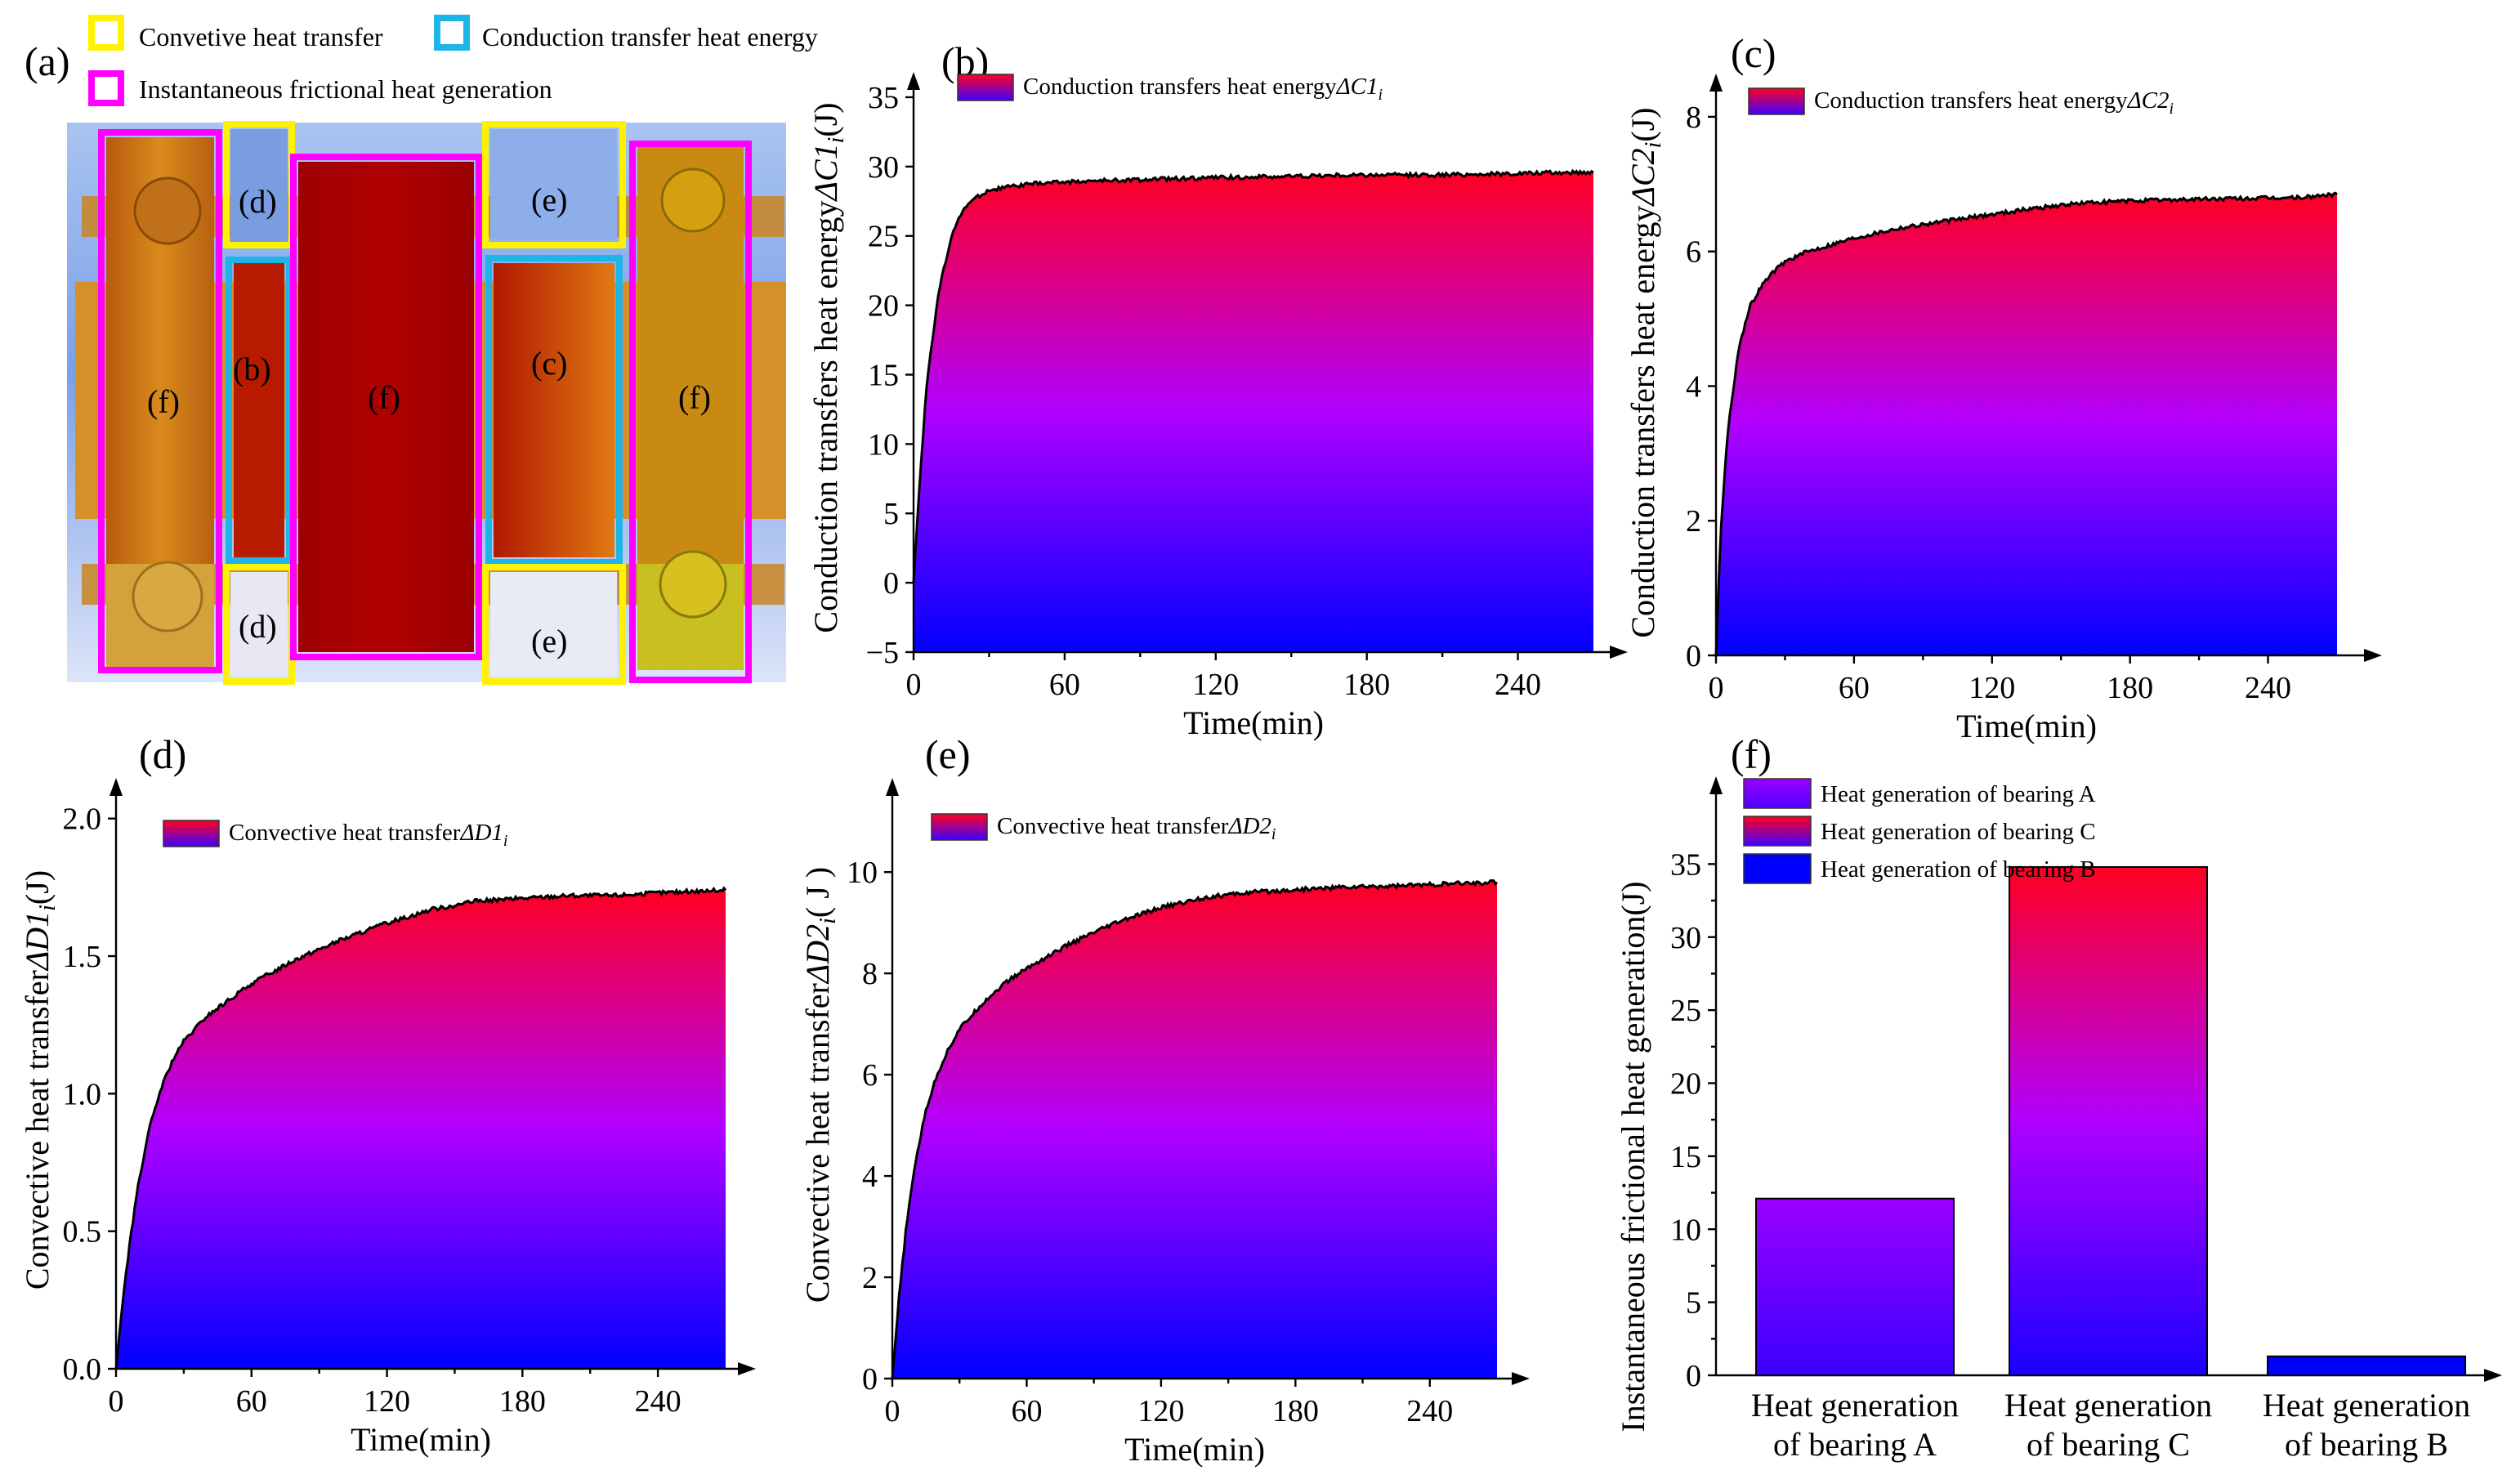 The width and height of the screenshot is (2507, 1484). What do you see at coordinates (884, 167) in the screenshot?
I see `y-tick-label-b: 30` at bounding box center [884, 167].